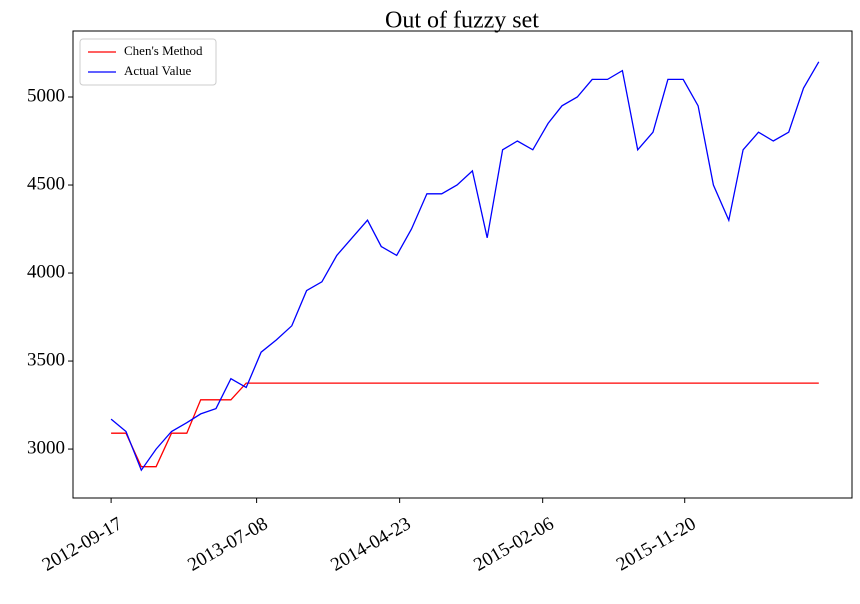 This screenshot has width=860, height=604. Describe the element at coordinates (82, 544) in the screenshot. I see `x-tick-label: 2012-09-17` at that location.